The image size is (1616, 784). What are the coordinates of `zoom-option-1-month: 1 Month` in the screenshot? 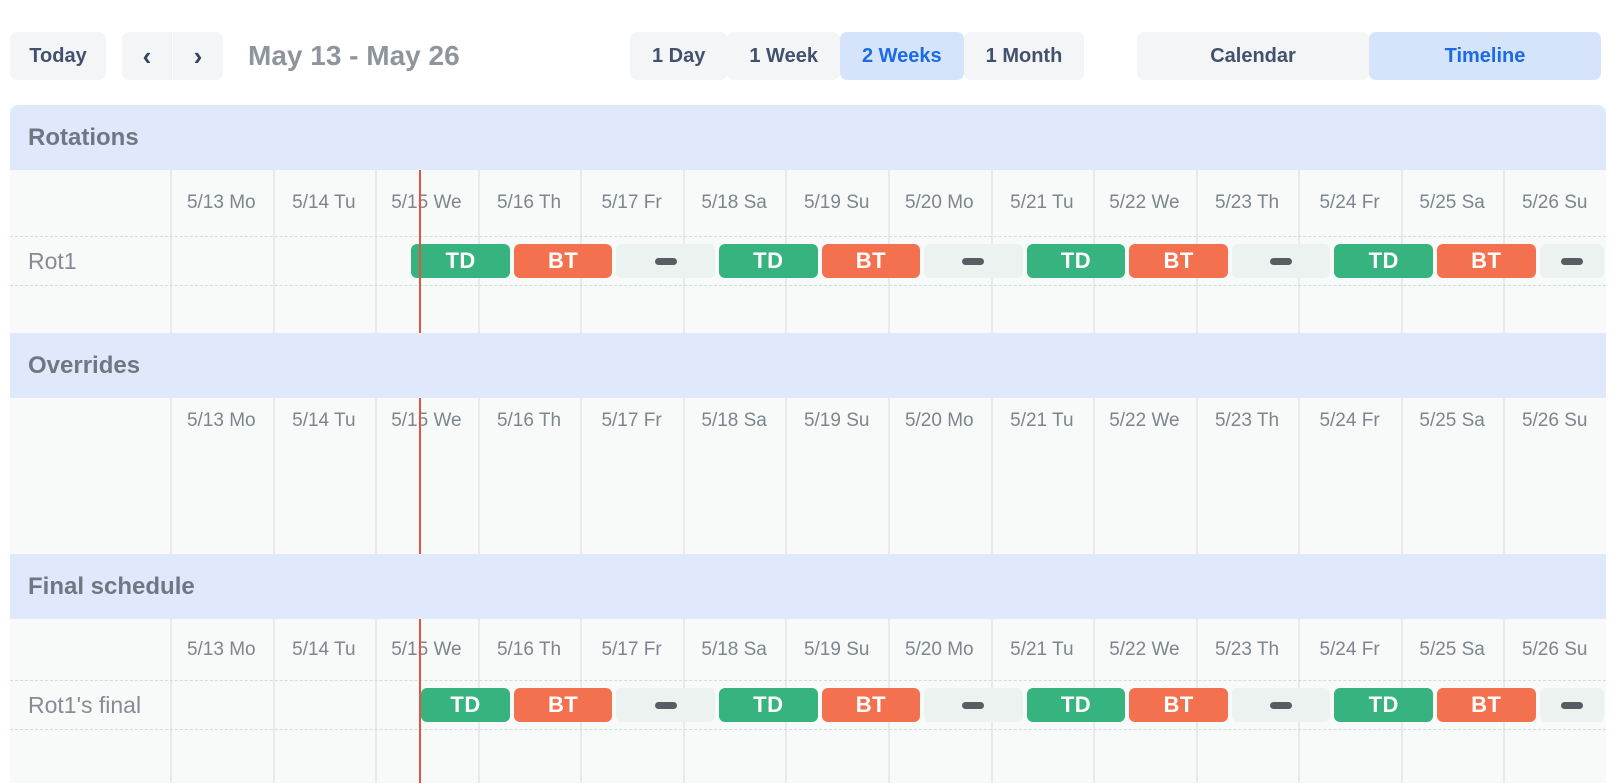 It's located at (1024, 56).